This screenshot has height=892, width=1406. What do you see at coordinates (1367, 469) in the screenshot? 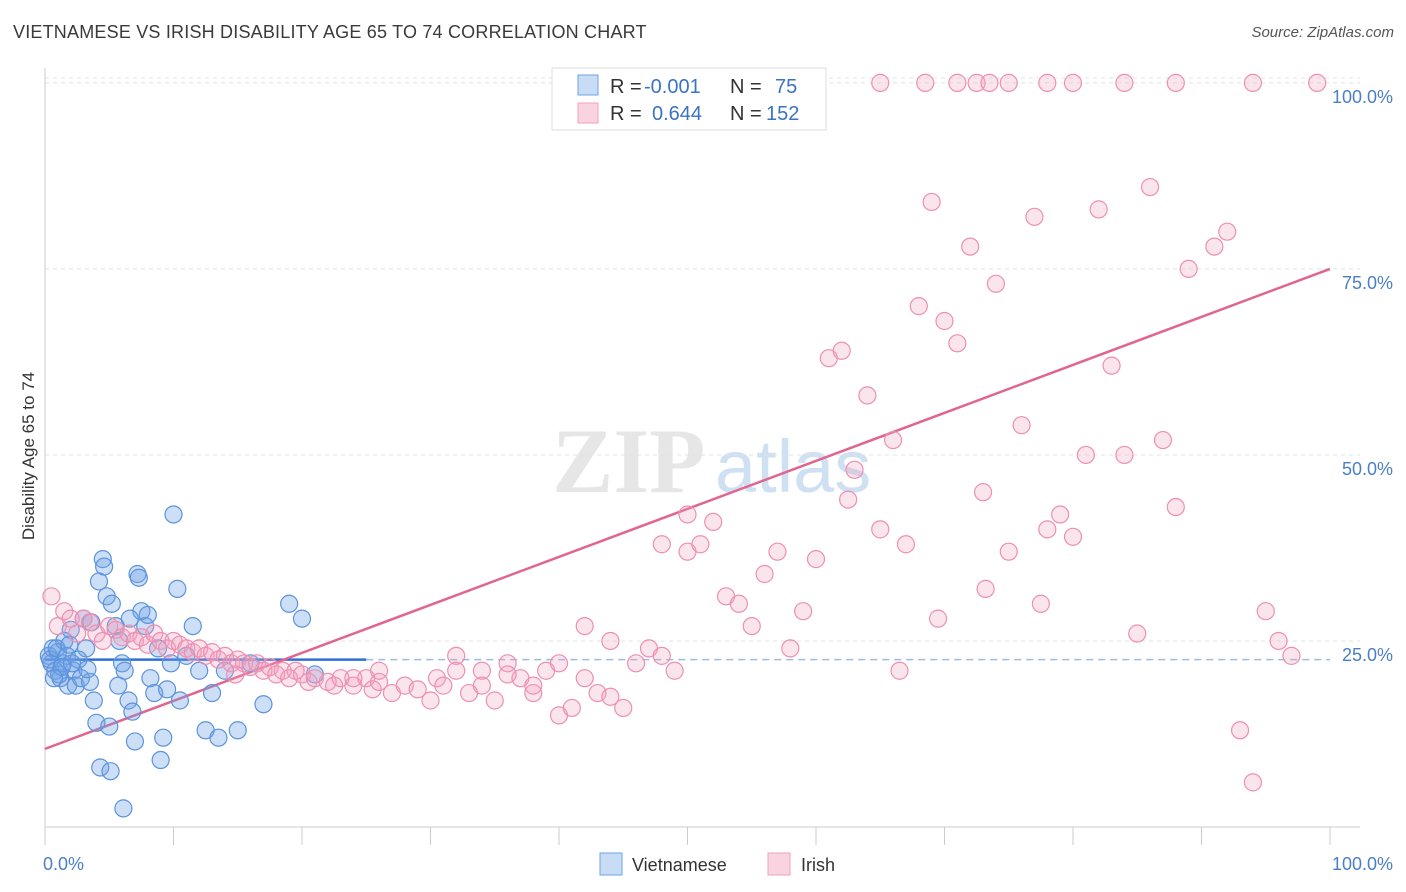
I see `y-tick-label: 50.0%` at bounding box center [1367, 469].